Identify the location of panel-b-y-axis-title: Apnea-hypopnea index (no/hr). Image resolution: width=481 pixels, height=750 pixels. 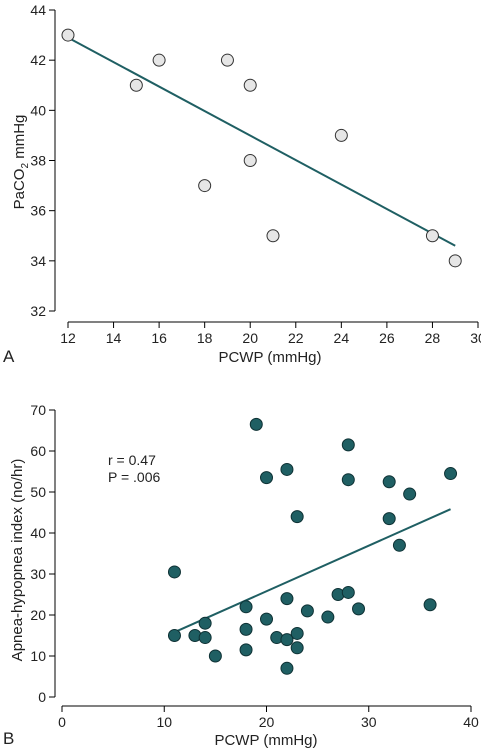
(17, 560).